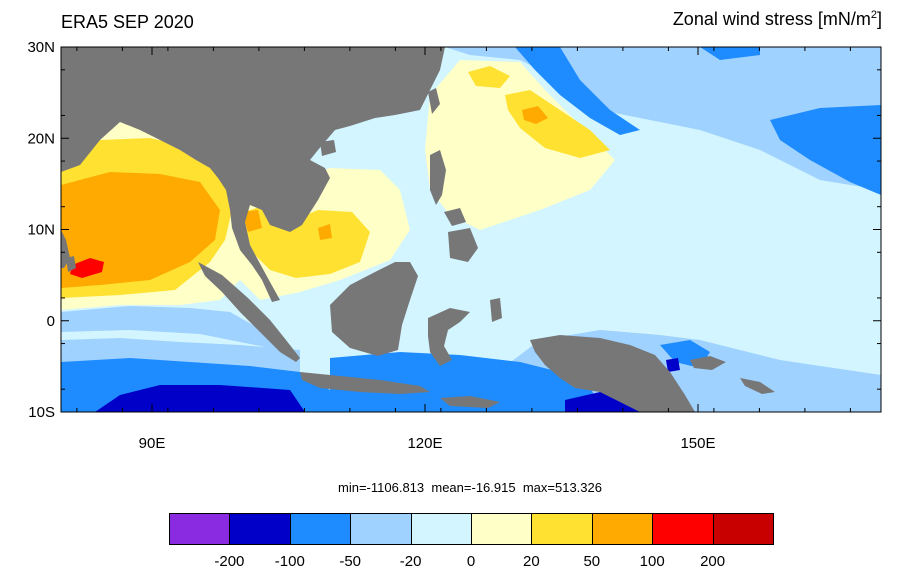 This screenshot has height=576, width=902. Describe the element at coordinates (352, 487) in the screenshot. I see `min-label: min=` at that location.